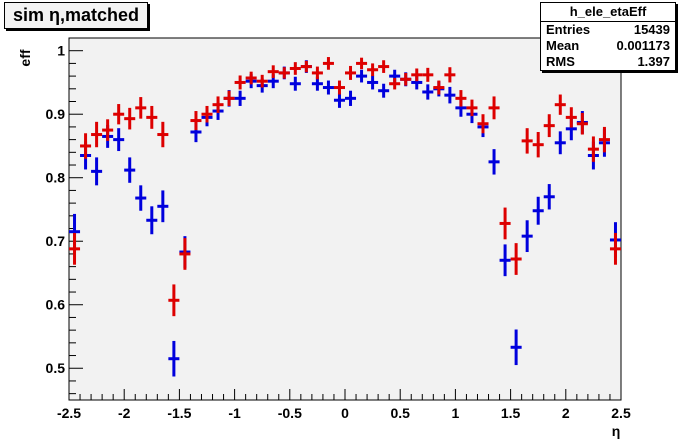 This screenshot has height=444, width=692. Describe the element at coordinates (69, 413) in the screenshot. I see `x-tick-label: -2.5` at that location.